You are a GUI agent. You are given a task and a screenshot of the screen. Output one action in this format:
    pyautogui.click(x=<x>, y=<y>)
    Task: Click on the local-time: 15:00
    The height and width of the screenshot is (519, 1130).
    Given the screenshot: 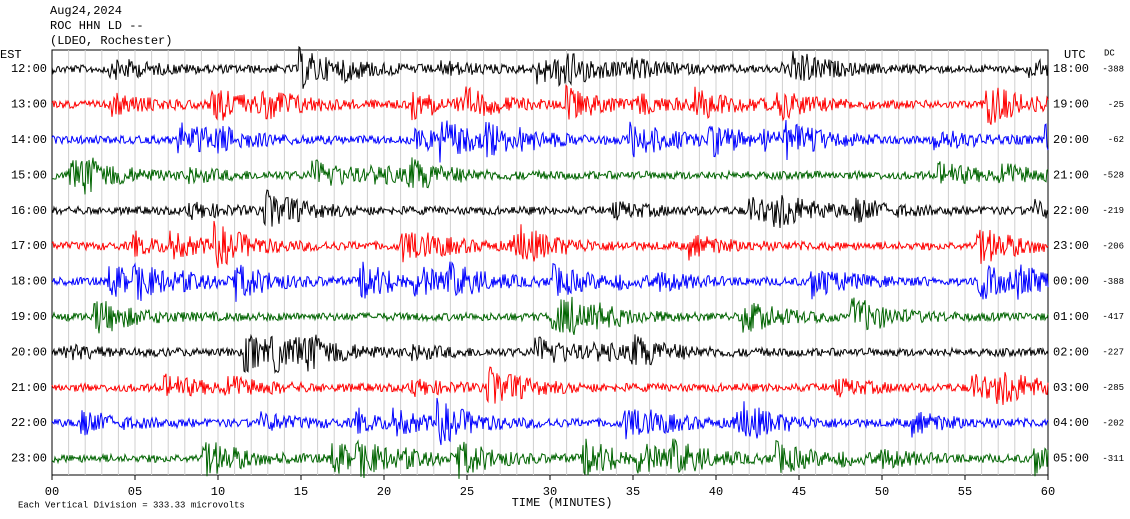 What is the action you would take?
    pyautogui.click(x=29, y=175)
    